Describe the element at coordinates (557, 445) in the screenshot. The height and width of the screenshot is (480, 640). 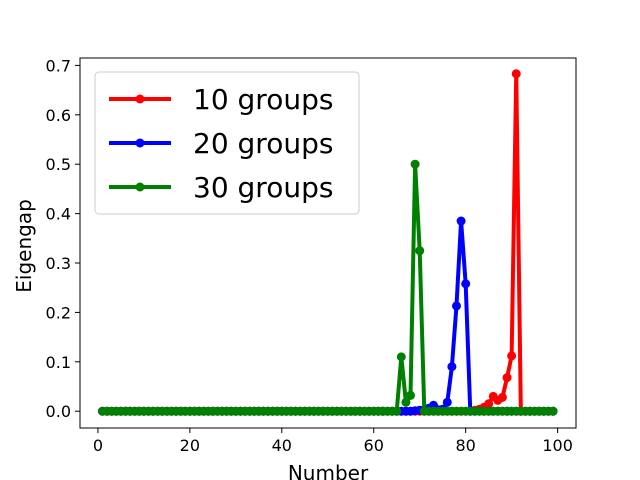
I see `x-tick-label: 100` at that location.